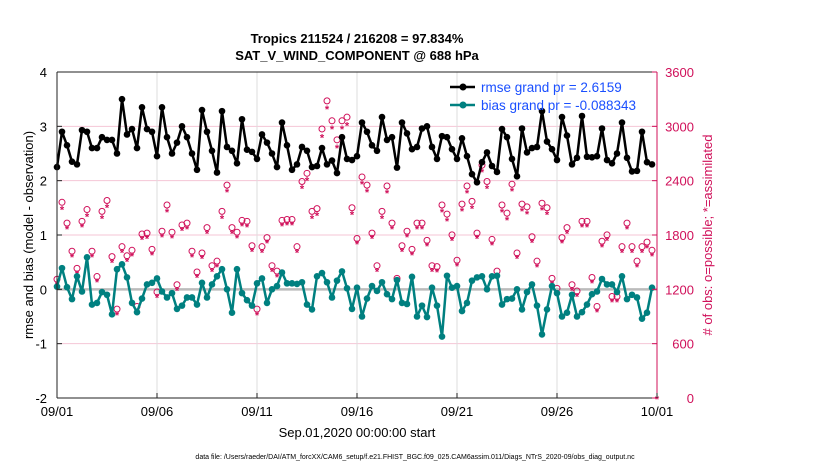 This screenshot has height=475, width=830. Describe the element at coordinates (357, 38) in the screenshot. I see `chart-title: Tropics 211524 / 216208 = 97.834%` at that location.